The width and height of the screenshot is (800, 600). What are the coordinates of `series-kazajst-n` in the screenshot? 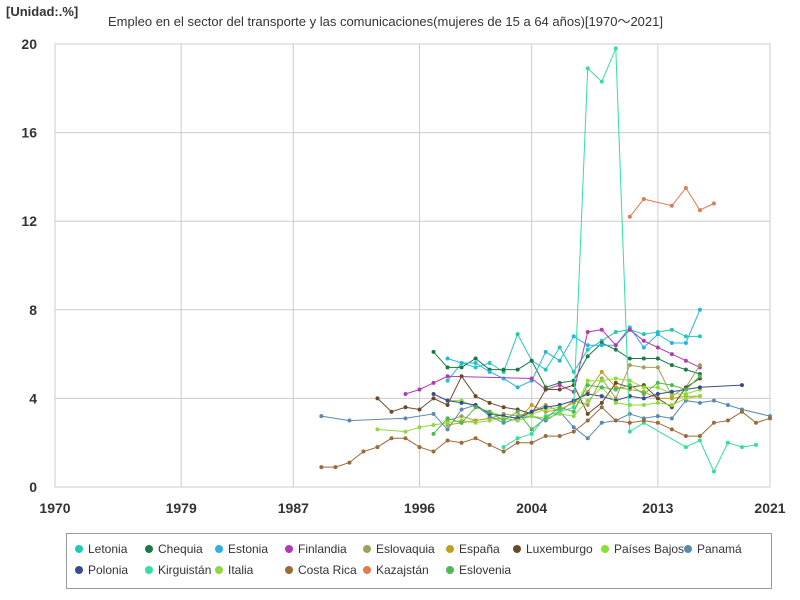 It's located at (671, 202).